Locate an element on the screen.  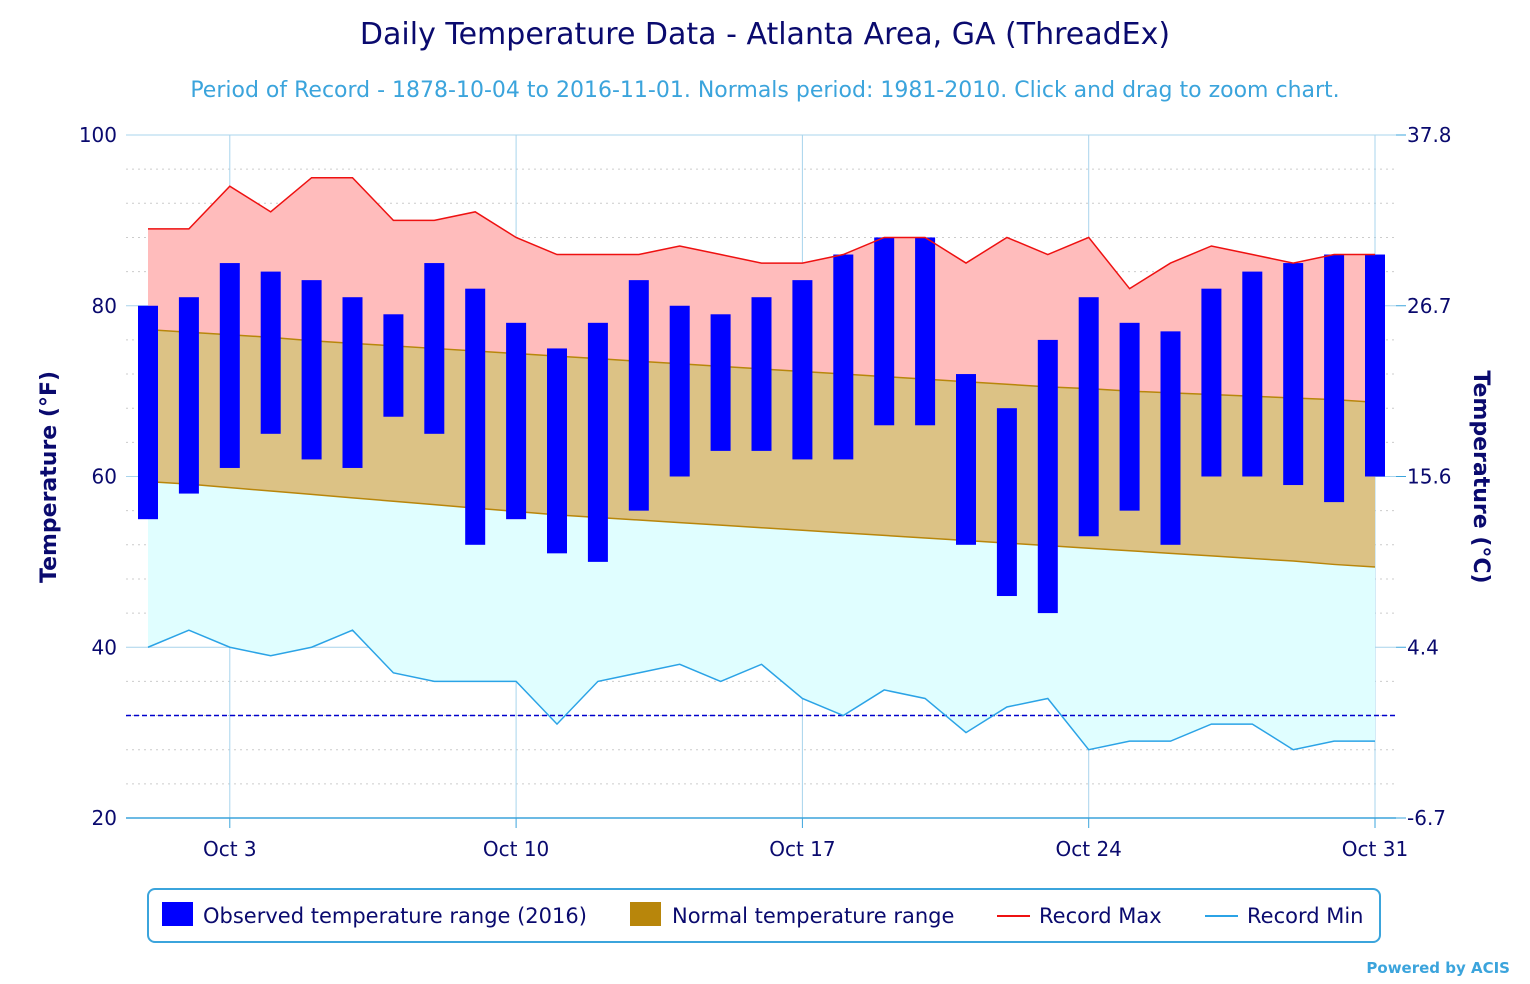
legend-label-observed: Observed temperature range (2016) is located at coordinates (395, 916).